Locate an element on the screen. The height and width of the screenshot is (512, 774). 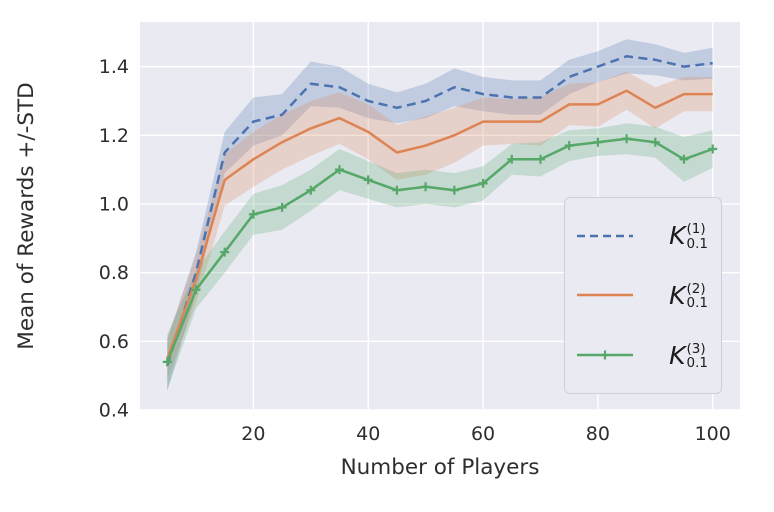
legend-label-K01_2: K (2) 0.1 is located at coordinates (688, 296).